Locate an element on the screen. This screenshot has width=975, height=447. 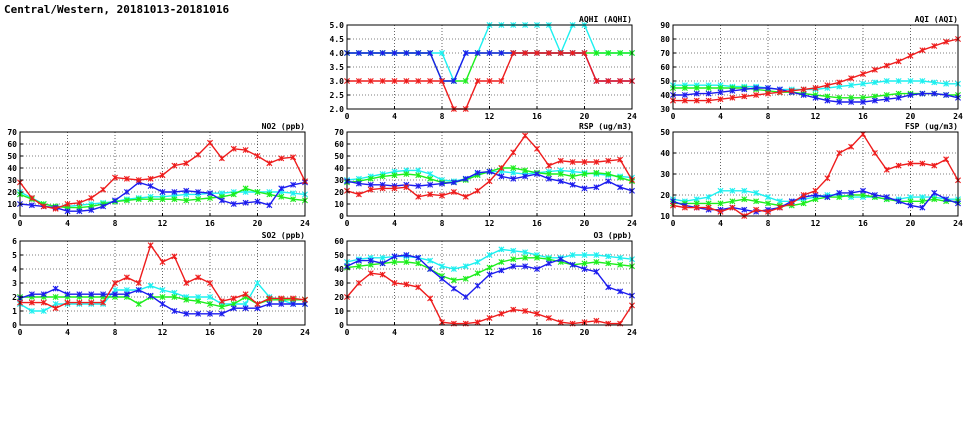
y-tick-label: 4 is located at coordinates (14, 269).